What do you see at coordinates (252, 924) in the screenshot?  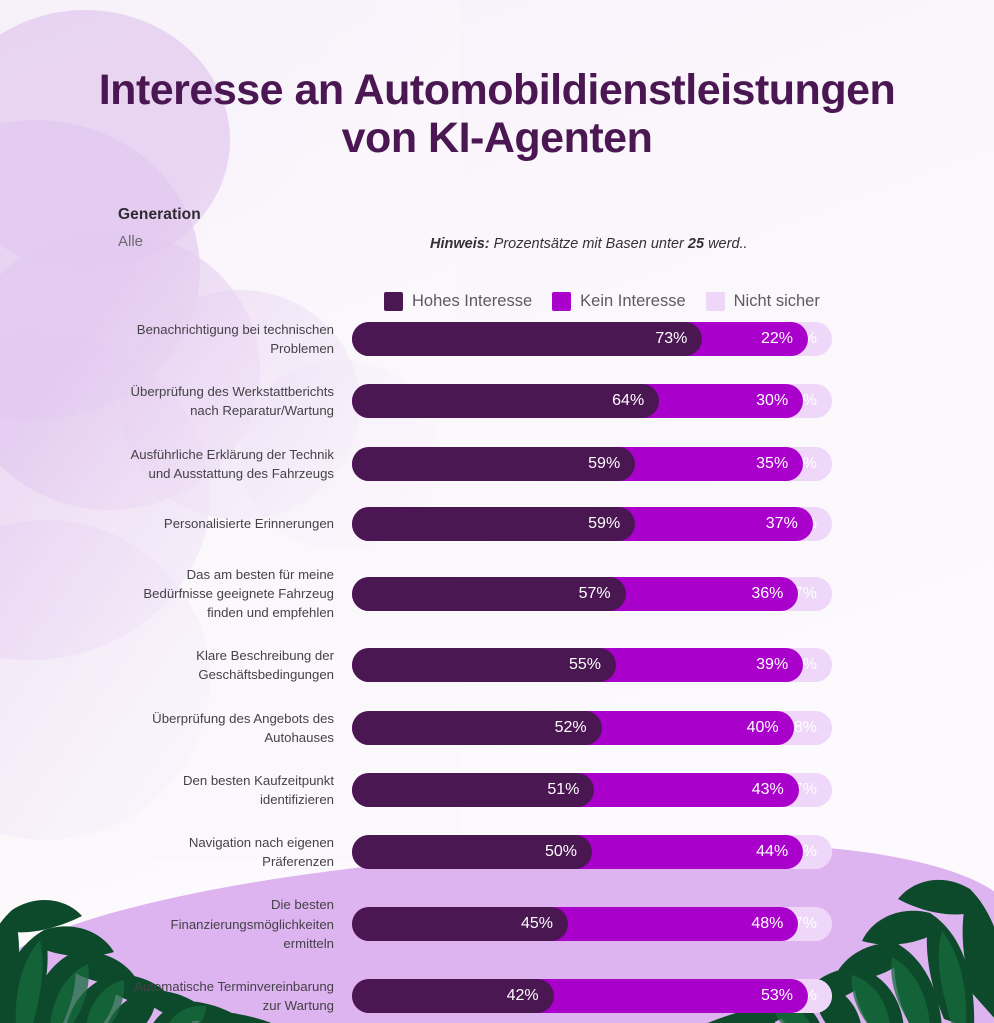 I see `category-label-line: Finanzierungsmöglichkeiten` at bounding box center [252, 924].